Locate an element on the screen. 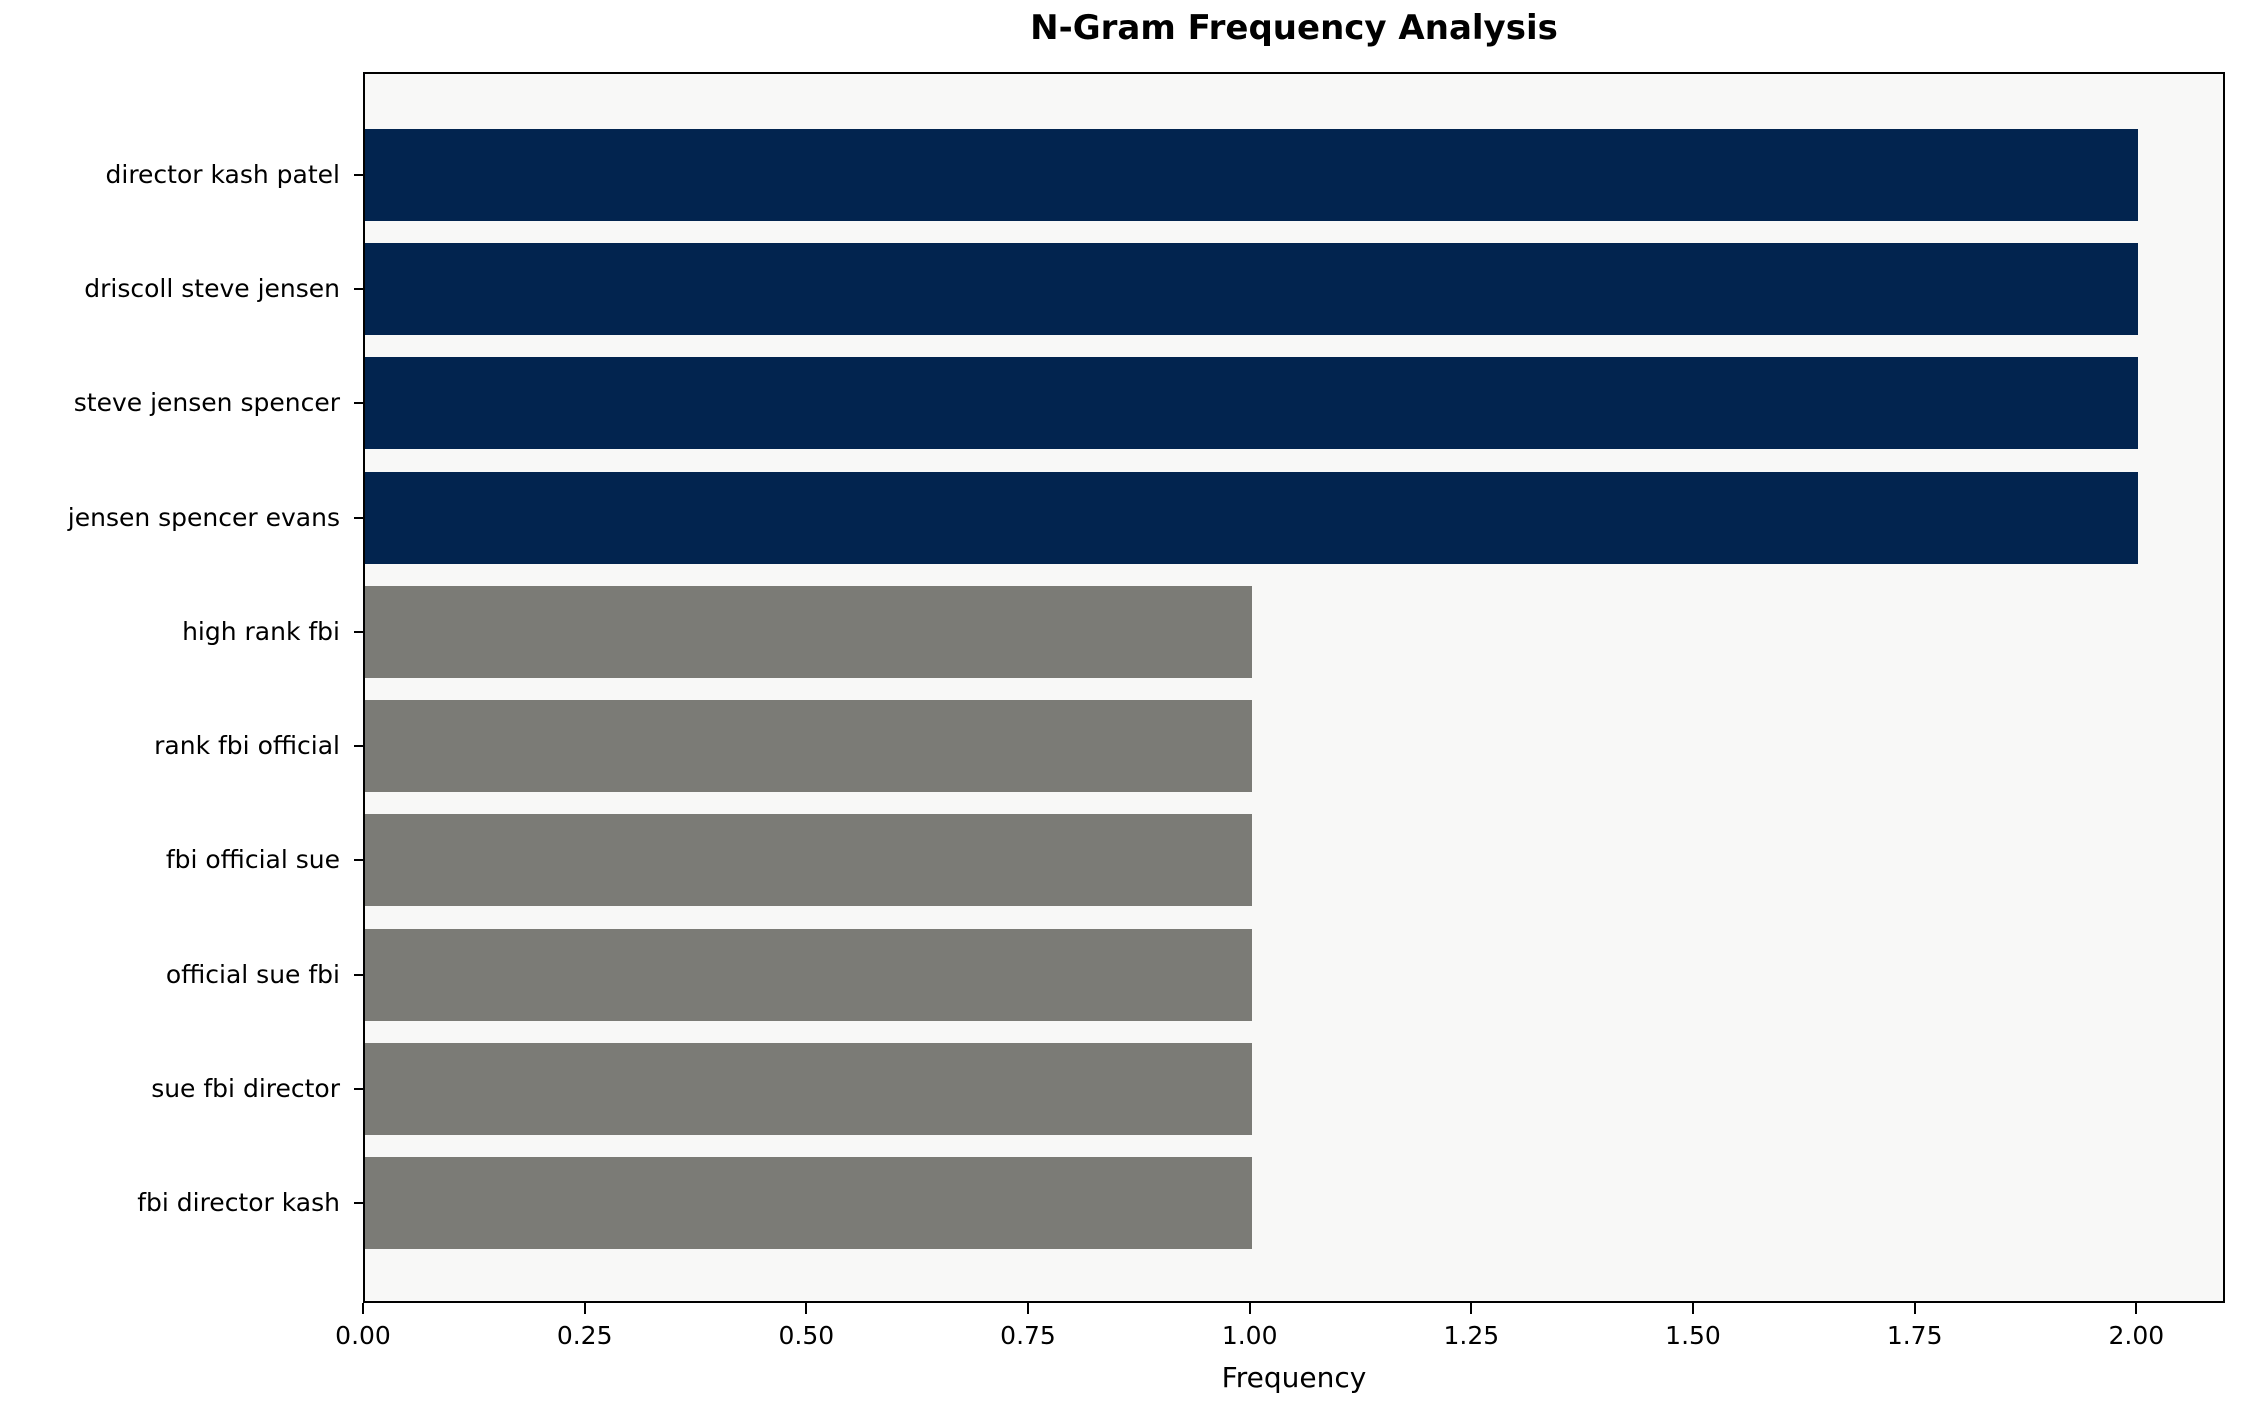  bar-fbi-director-kash is located at coordinates (808, 1202).